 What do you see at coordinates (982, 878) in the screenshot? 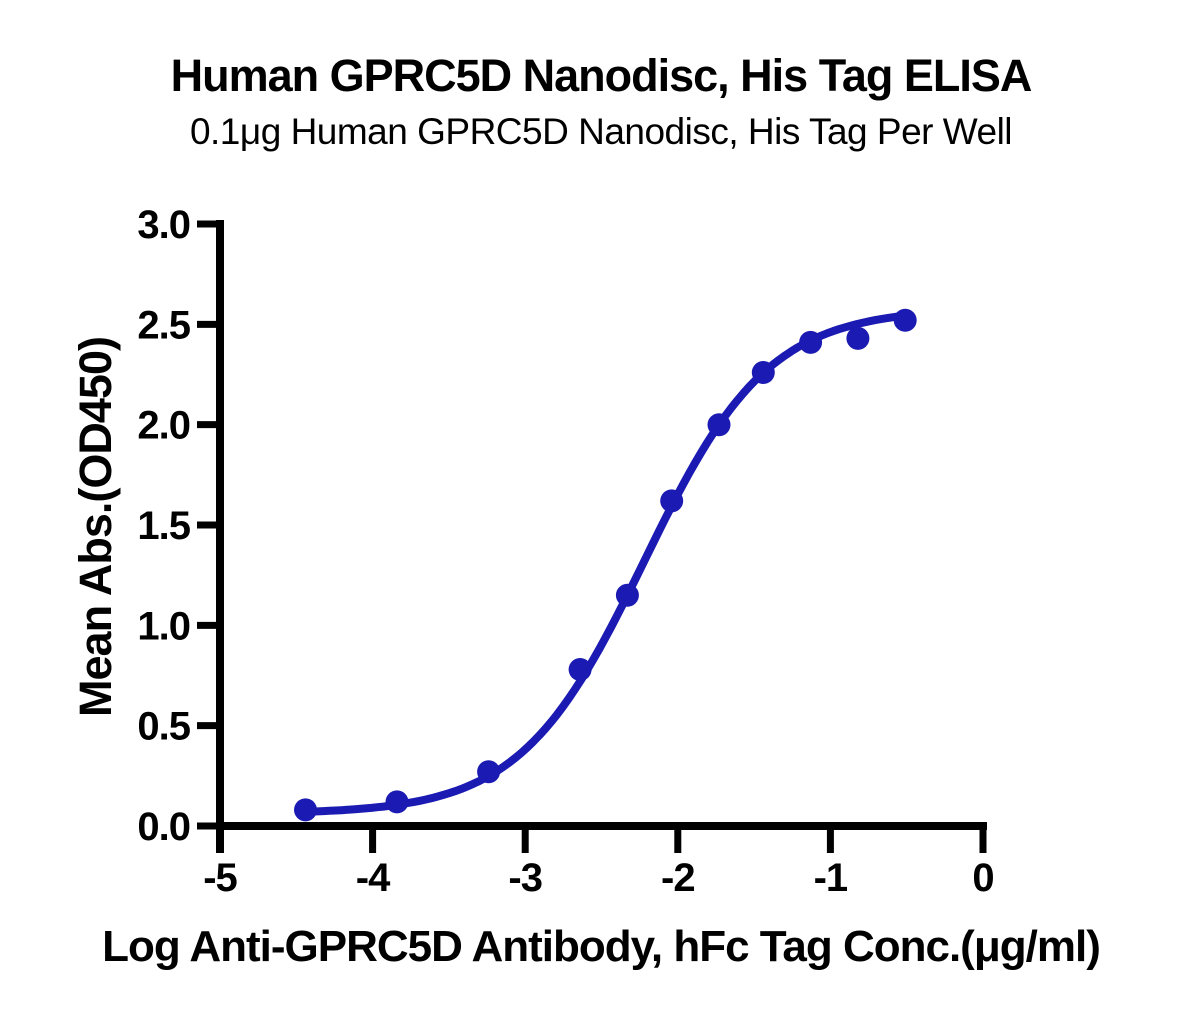
I see `x-tick-label: 0` at bounding box center [982, 878].